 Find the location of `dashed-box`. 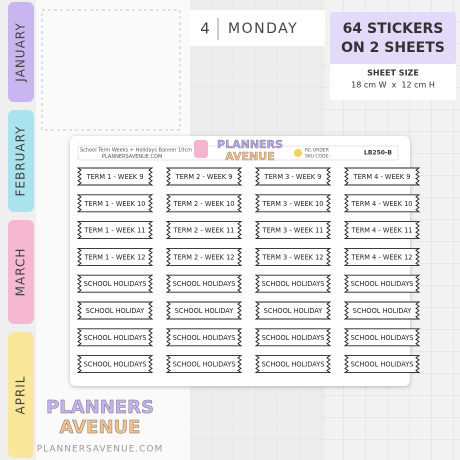

dashed-box is located at coordinates (111, 70).